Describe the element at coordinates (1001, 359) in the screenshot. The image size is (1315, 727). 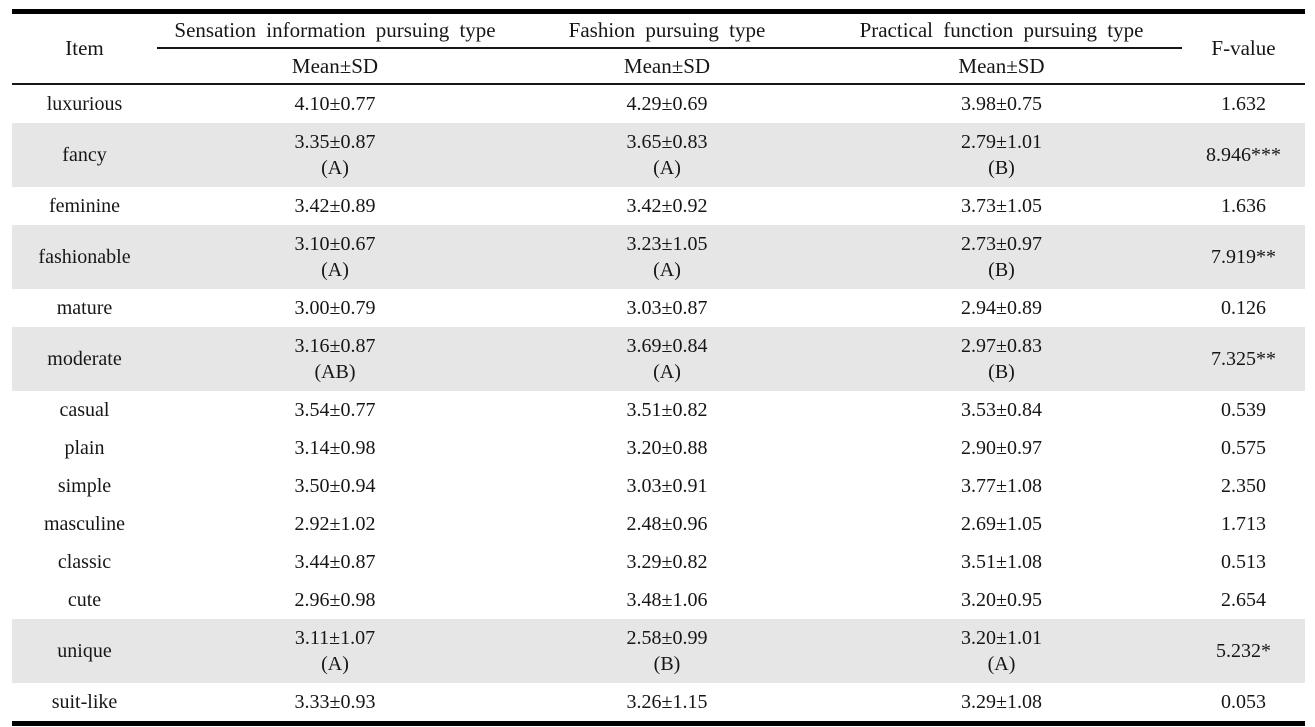
I see `practical-cell: 2.97±0.83 (B)` at that location.